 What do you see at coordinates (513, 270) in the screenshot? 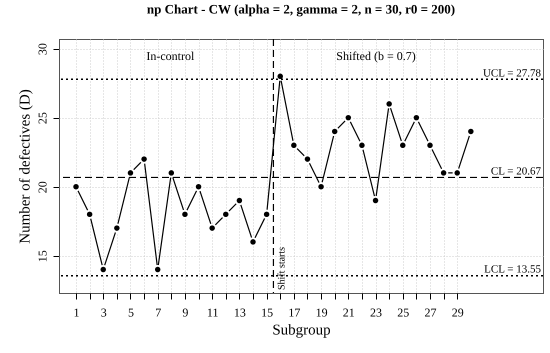
I see `ref-line-label: LCL = 13.55` at bounding box center [513, 270].